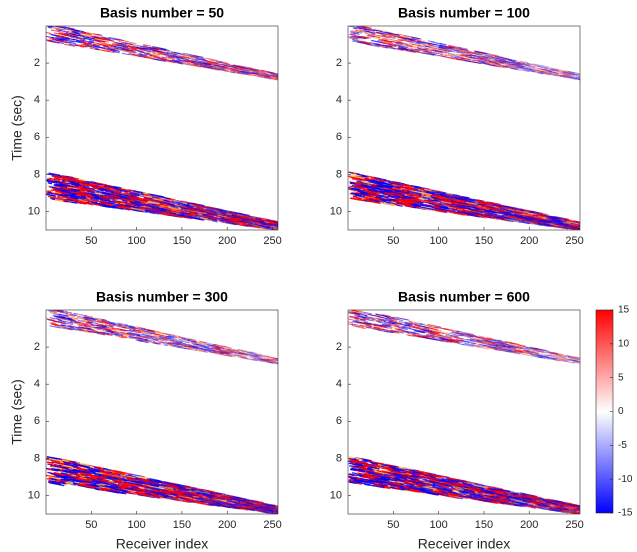  Describe the element at coordinates (464, 13) in the screenshot. I see `chart-title: Basis number = 100` at that location.